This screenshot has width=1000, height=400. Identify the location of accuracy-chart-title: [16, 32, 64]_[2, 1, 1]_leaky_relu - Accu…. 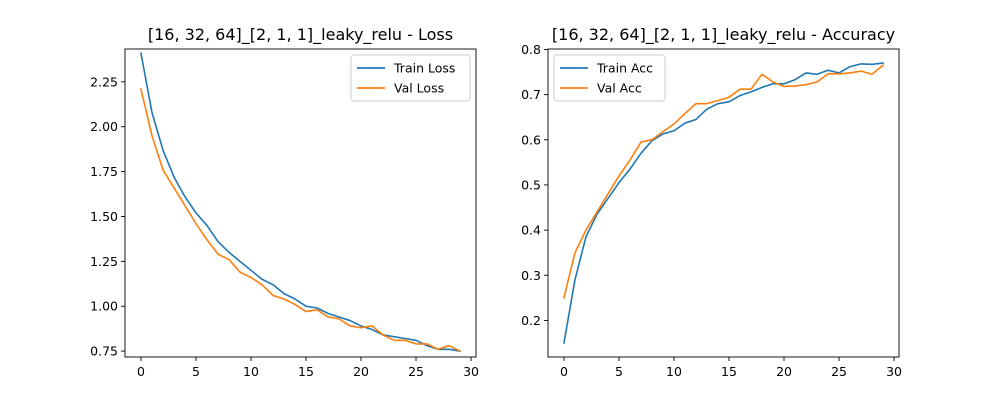
(723, 35).